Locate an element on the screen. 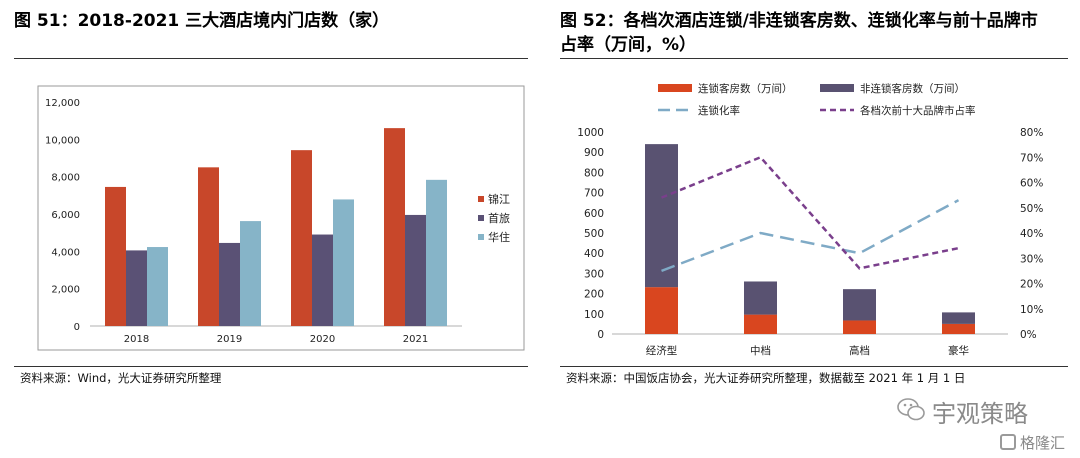 The image size is (1080, 458). left-y-tick-label: 6,000 is located at coordinates (65, 215).